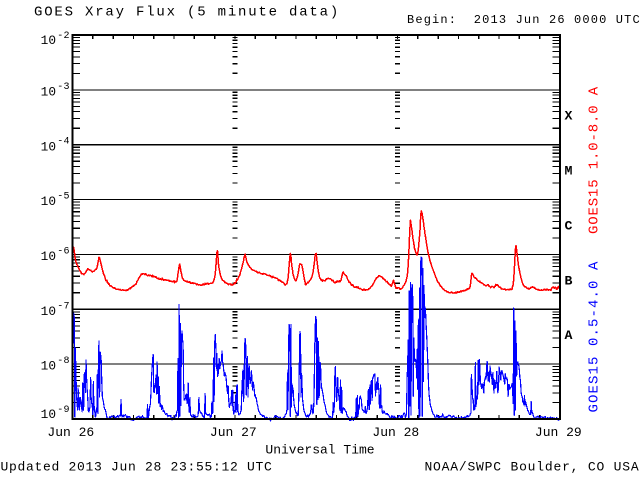 This screenshot has width=640, height=480. Describe the element at coordinates (523, 20) in the screenshot. I see `svg-text: Begin: 2013 Jun 26 0000 UTC` at that location.